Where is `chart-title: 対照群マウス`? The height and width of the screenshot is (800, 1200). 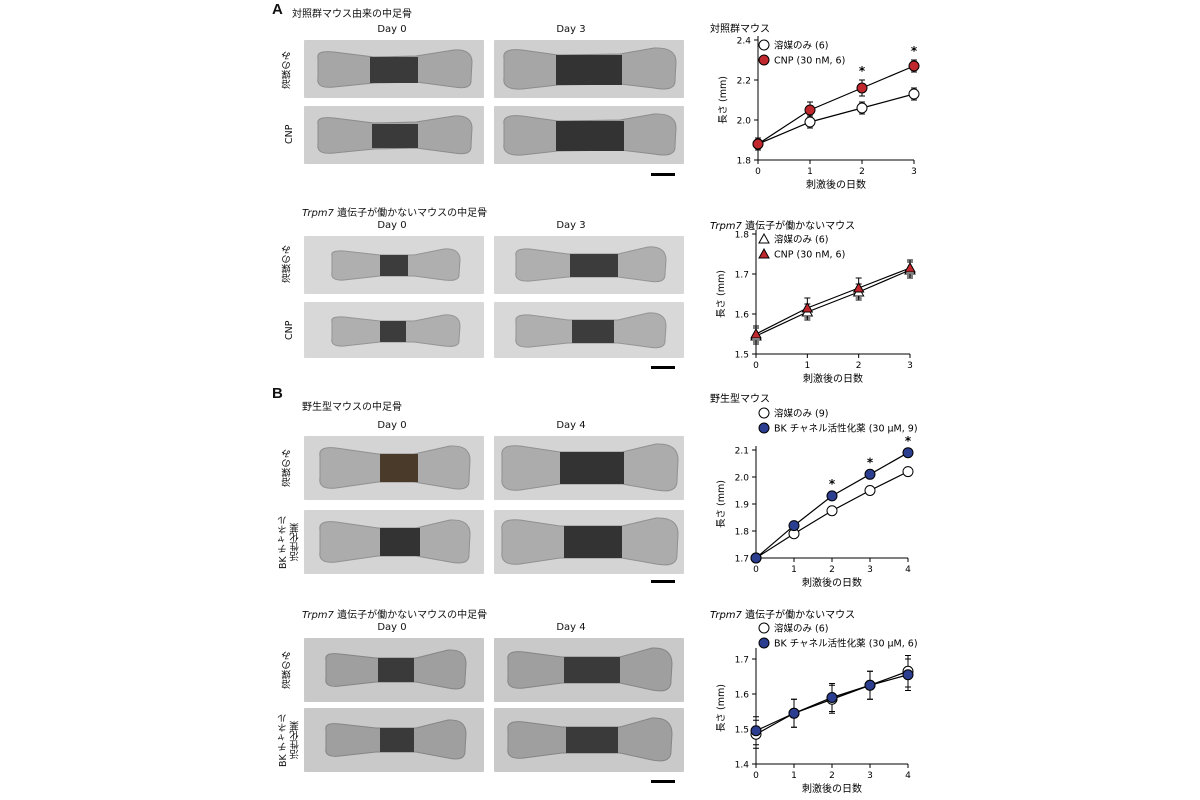 chart-title: 対照群マウス is located at coordinates (740, 28).